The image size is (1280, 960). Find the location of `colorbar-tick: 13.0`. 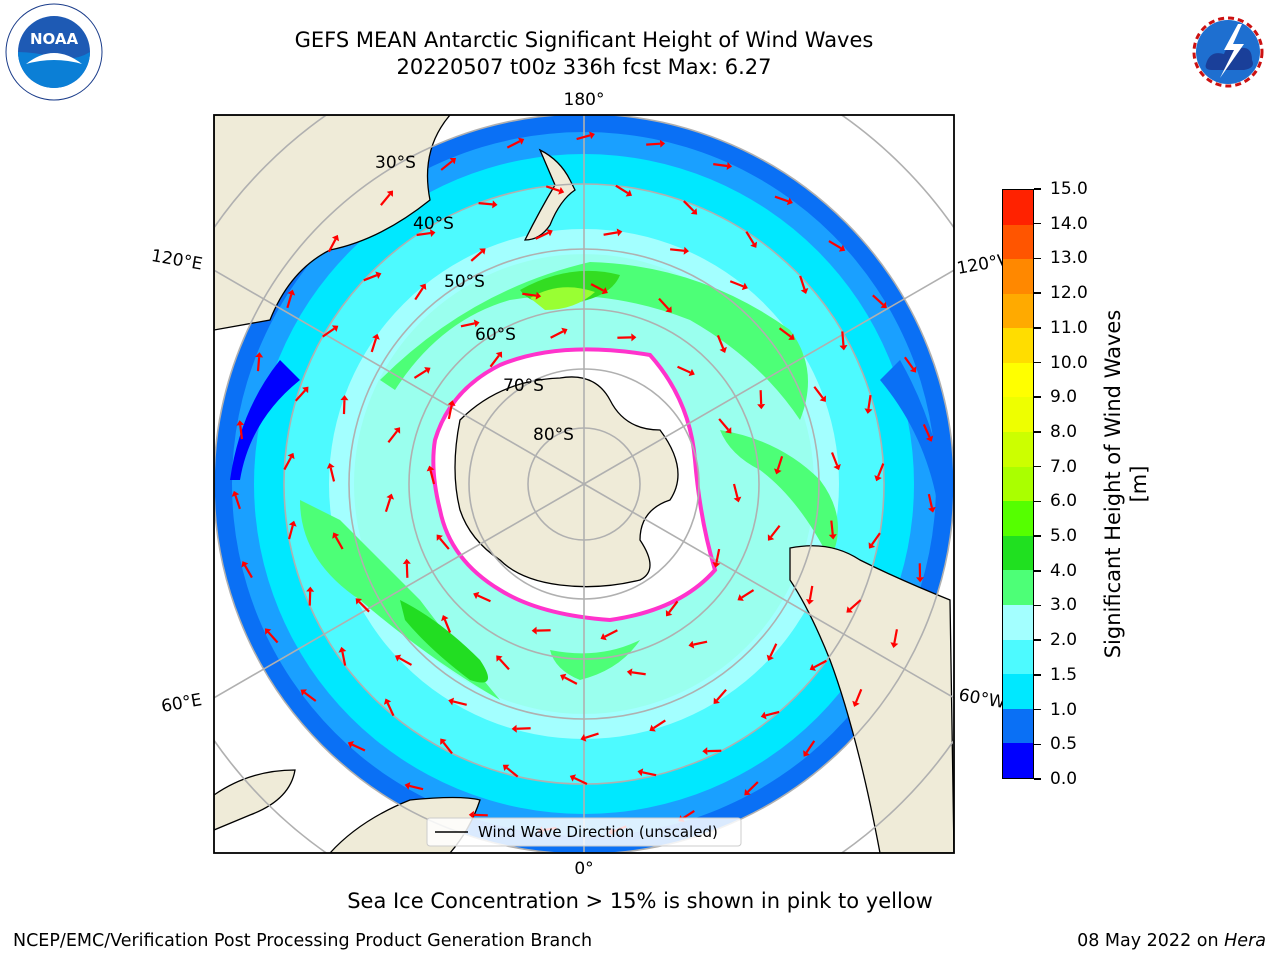

colorbar-tick: 13.0 is located at coordinates (1061, 258).